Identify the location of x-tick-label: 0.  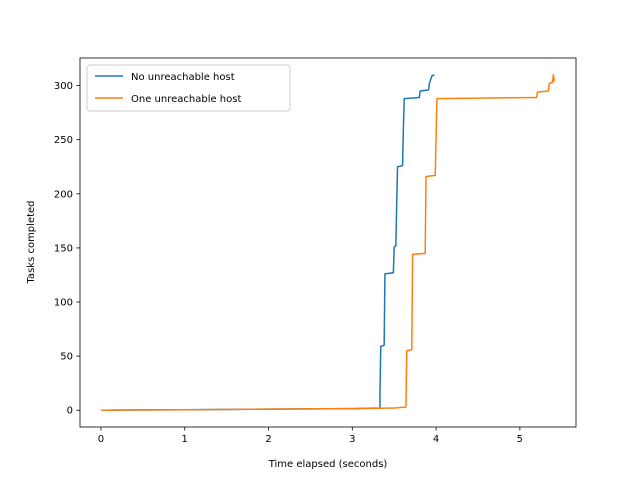
(101, 439).